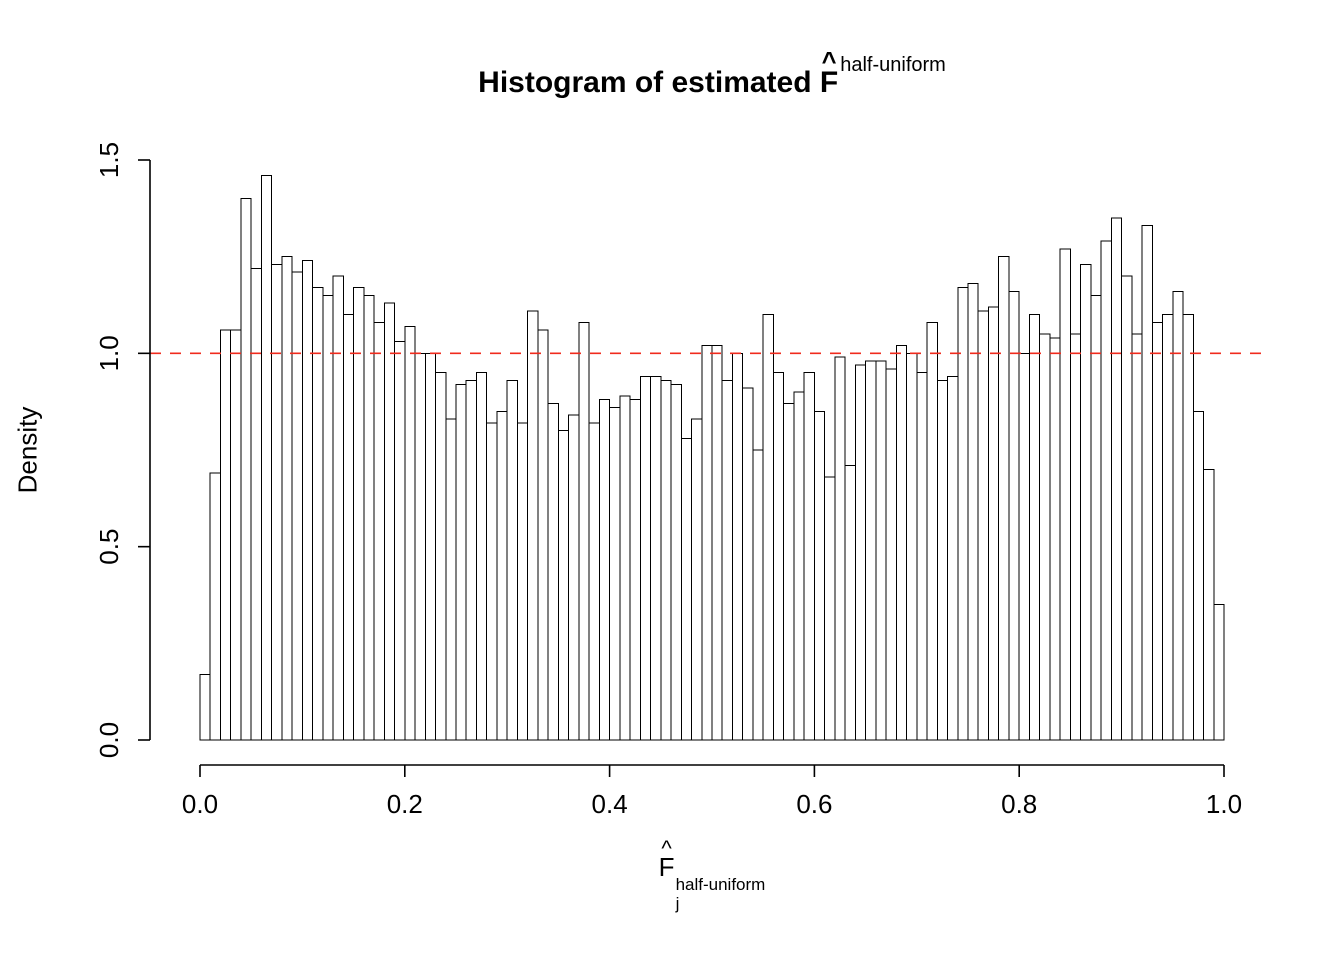 This screenshot has width=1344, height=960. Describe the element at coordinates (1224, 804) in the screenshot. I see `x-tick-label: 1.0` at that location.